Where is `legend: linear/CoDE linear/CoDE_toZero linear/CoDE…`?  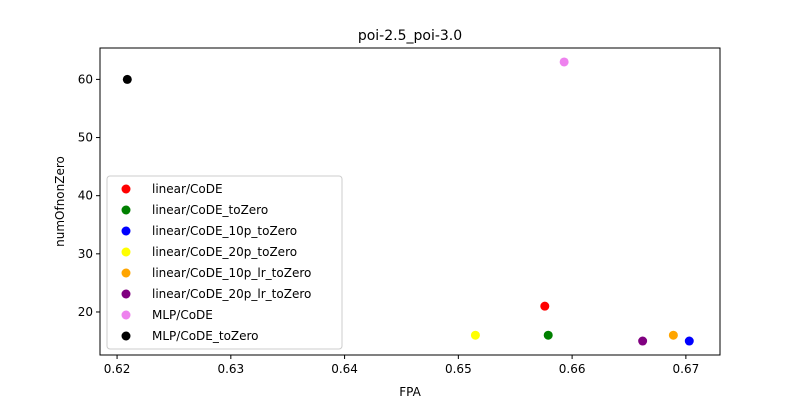
legend: linear/CoDE linear/CoDE_toZero linear/CoDE… is located at coordinates (224, 262).